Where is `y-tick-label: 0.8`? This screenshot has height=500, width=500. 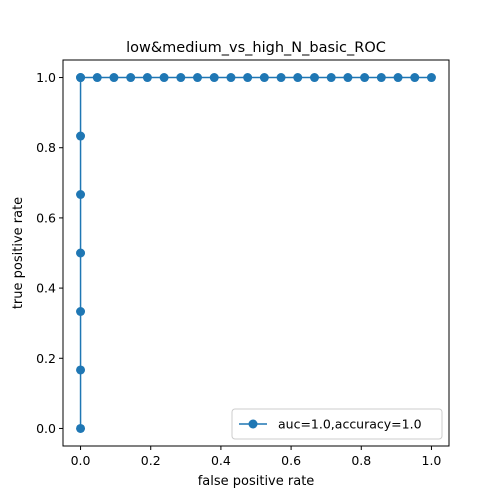
y-tick-label: 0.8 is located at coordinates (46, 147).